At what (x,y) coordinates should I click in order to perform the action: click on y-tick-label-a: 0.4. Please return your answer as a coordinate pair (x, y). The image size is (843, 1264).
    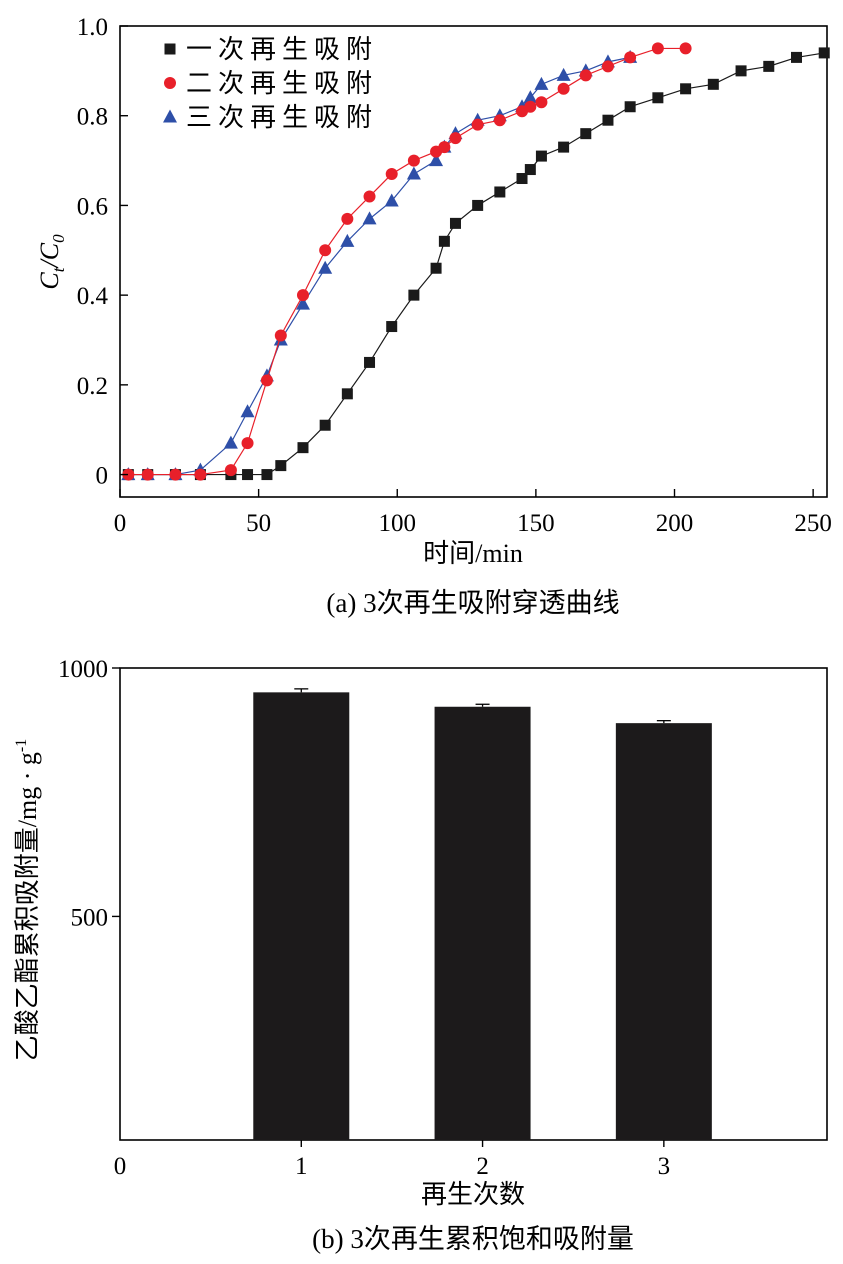
    Looking at the image, I should click on (93, 296).